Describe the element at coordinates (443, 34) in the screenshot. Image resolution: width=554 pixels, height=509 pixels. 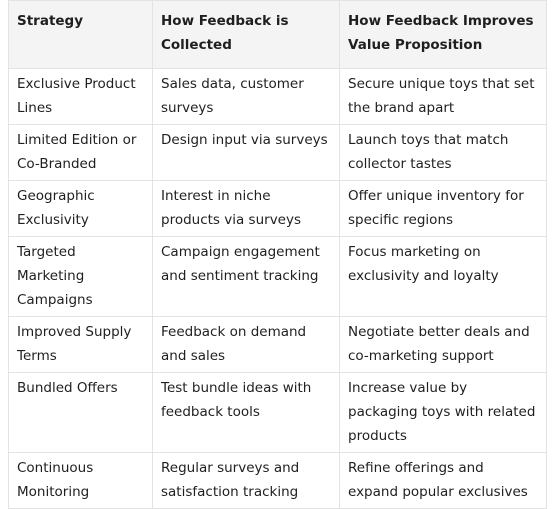
I see `header-cell: How Feedback Improves Value Proposition` at that location.